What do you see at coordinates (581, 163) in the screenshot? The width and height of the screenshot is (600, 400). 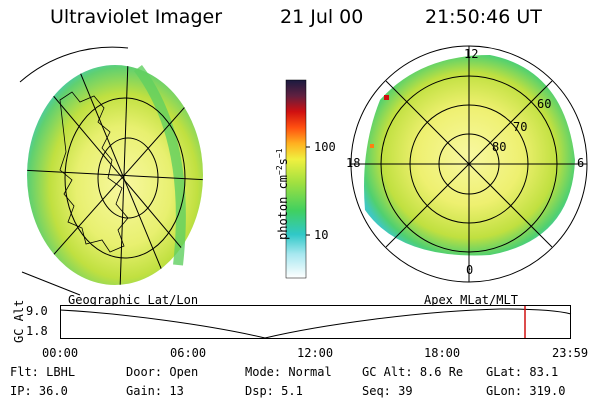 I see `mlt-6-label: 6` at bounding box center [581, 163].